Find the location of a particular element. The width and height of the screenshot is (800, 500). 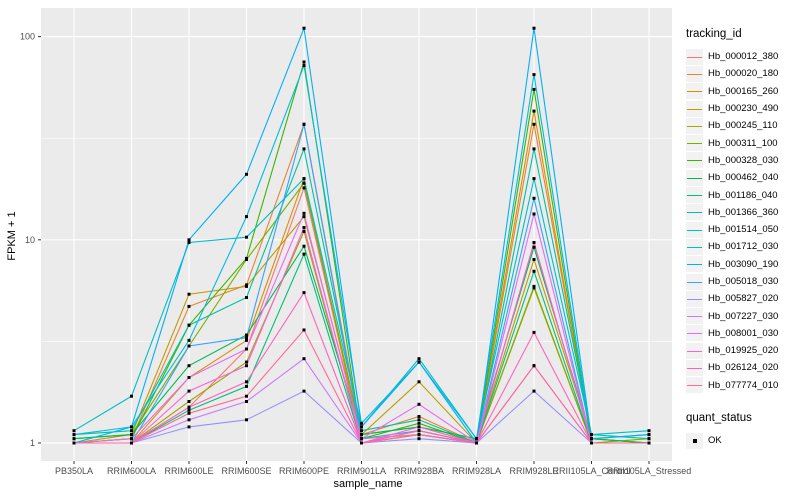

point-swatch-icon is located at coordinates (694, 440).